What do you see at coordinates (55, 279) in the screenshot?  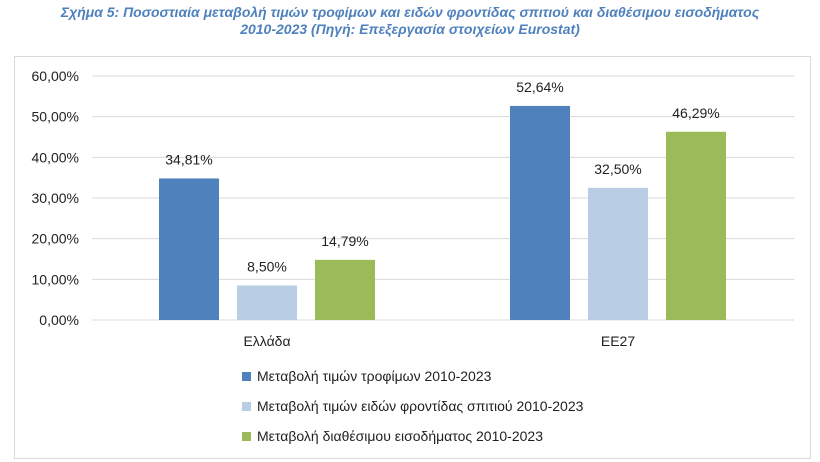 I see `y-tick-label: 10,00%` at bounding box center [55, 279].